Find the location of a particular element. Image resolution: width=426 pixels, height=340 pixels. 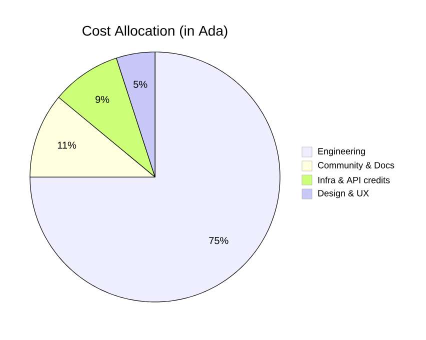

legend-label: Engineering is located at coordinates (341, 152).